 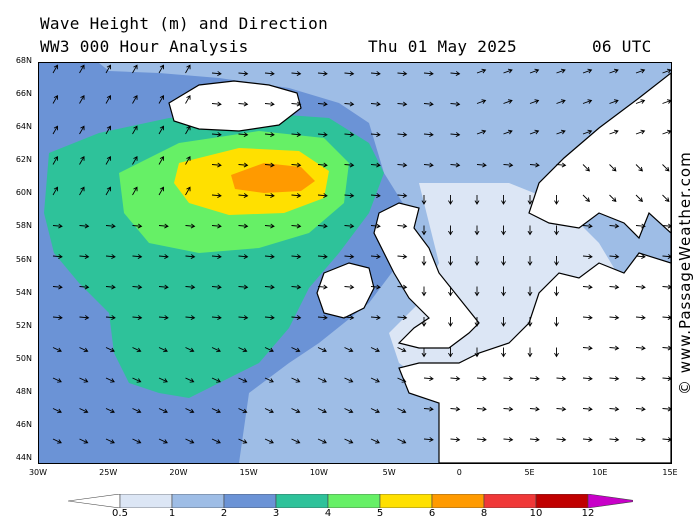 What do you see at coordinates (38, 472) in the screenshot?
I see `lon-label-30W: 30W` at bounding box center [38, 472].